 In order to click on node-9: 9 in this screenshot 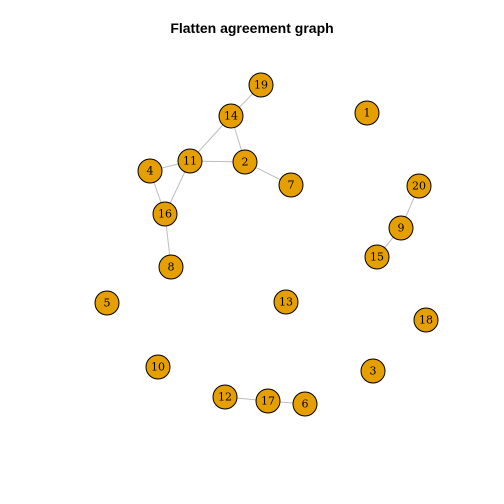, I will do `click(401, 228)`.